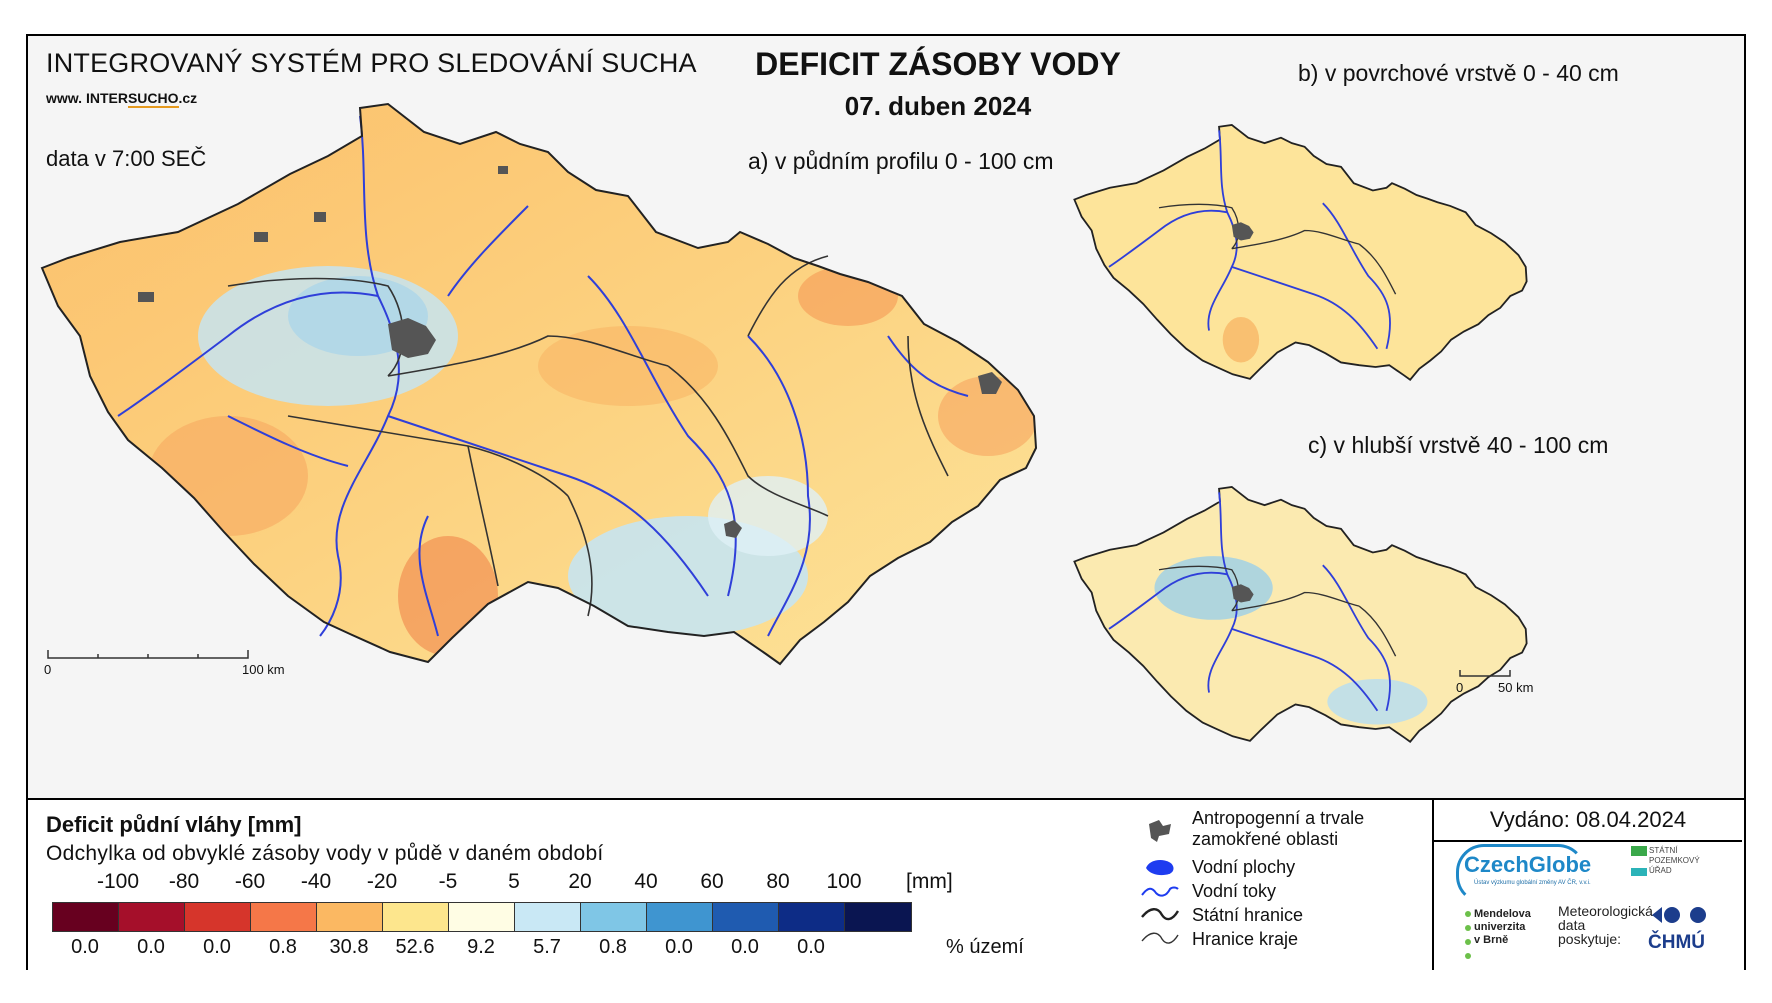 The image size is (1772, 1003). Describe the element at coordinates (1458, 73) in the screenshot. I see `map-b-label: b) v povrchové vrstvě 0 - 40 cm` at that location.